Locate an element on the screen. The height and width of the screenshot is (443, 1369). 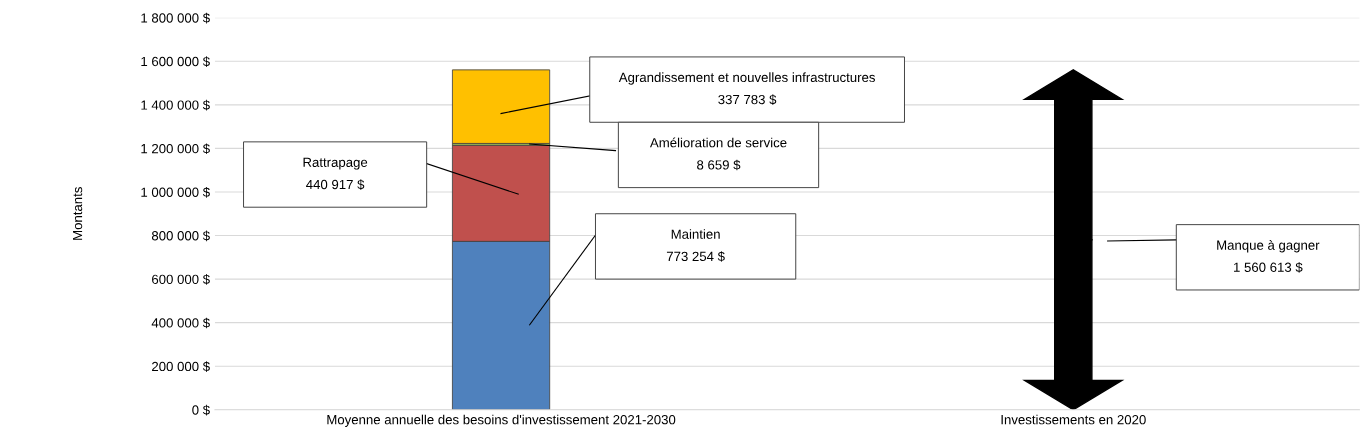
x-tick-label: Moyenne annuelle des besoins d'investissement 2021-2030 is located at coordinates (501, 420).